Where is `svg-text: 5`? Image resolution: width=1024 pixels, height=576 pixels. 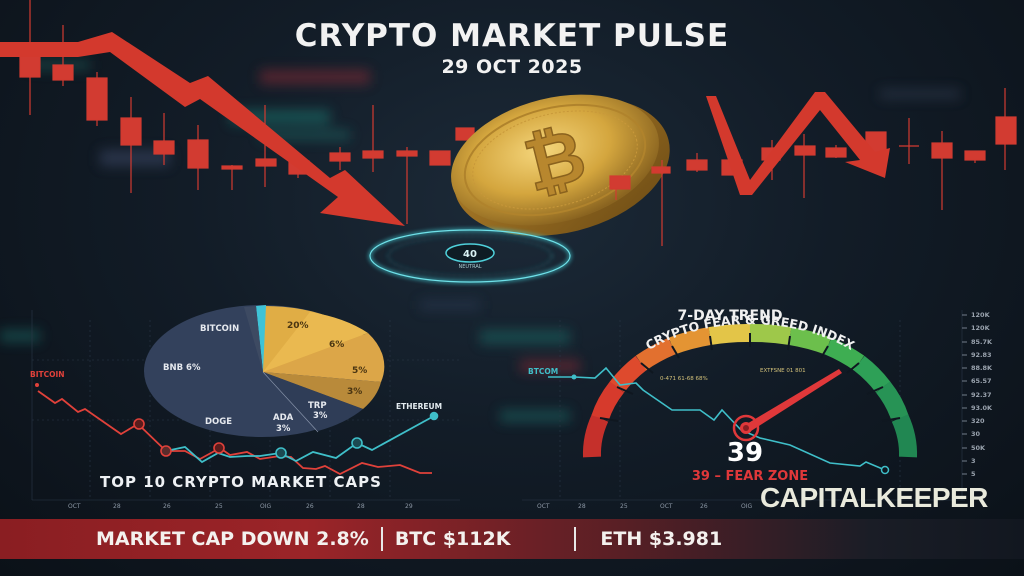 svg-text: 5 is located at coordinates (973, 474).